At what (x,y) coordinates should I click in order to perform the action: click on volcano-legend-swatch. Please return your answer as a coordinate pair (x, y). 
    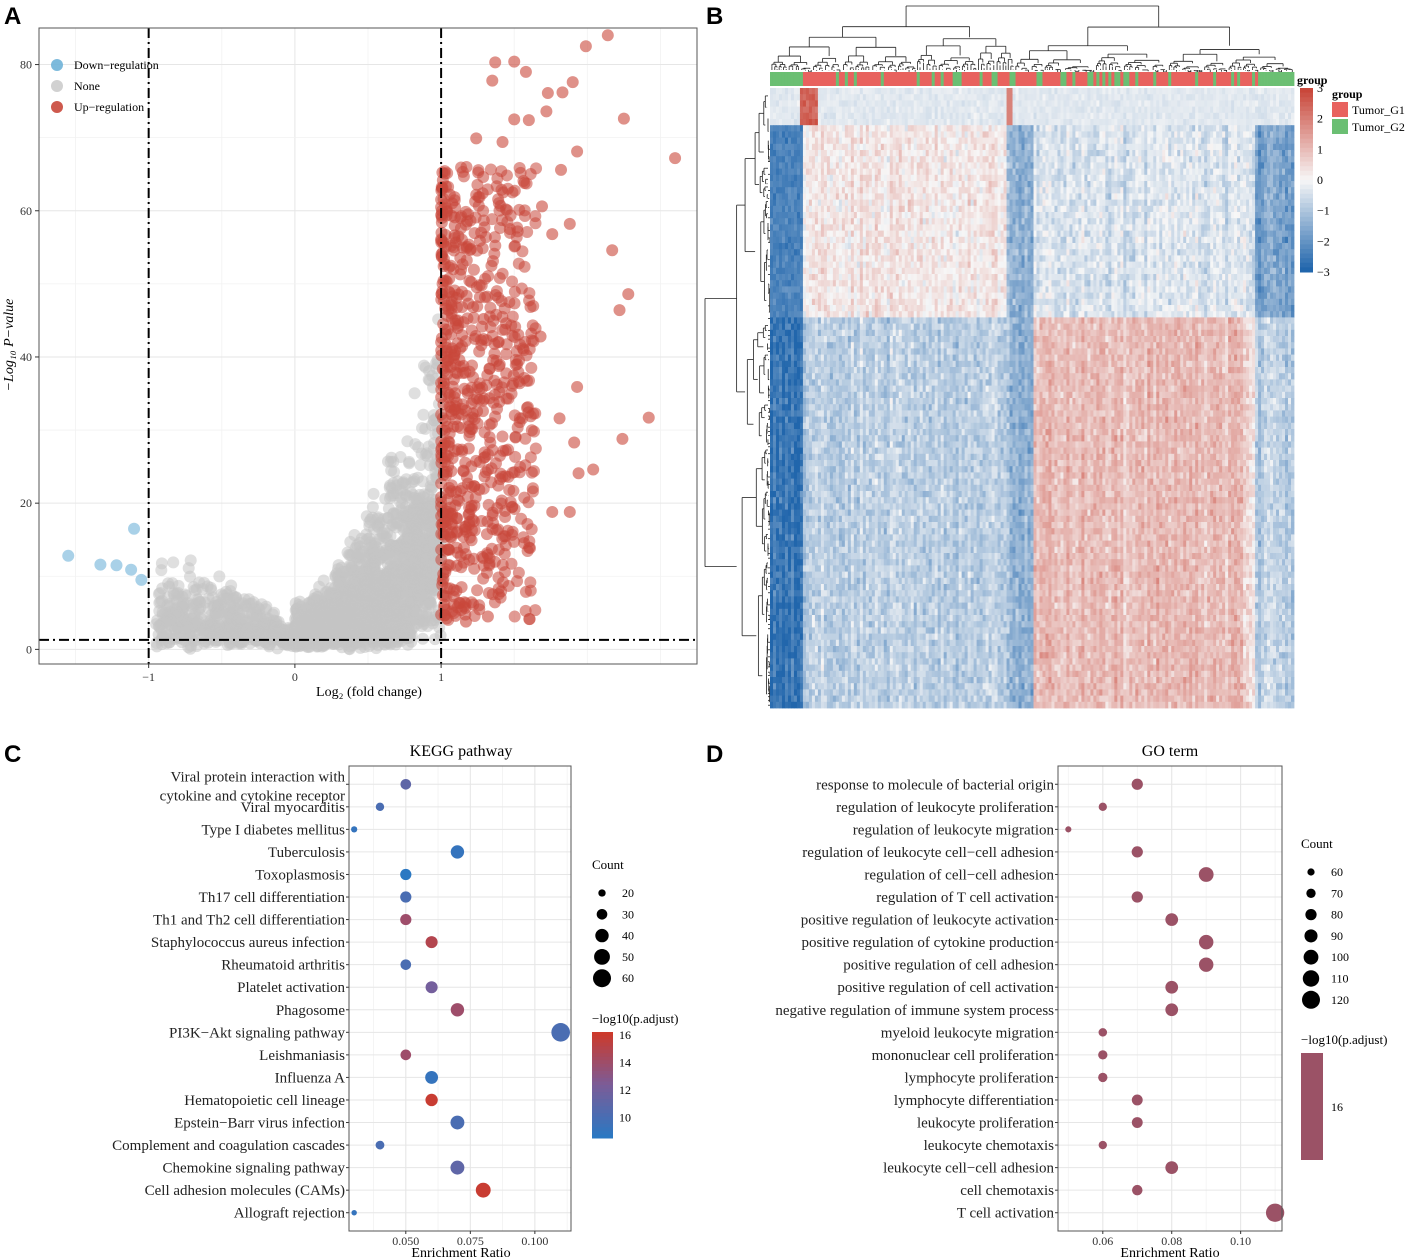
    Looking at the image, I should click on (57, 65).